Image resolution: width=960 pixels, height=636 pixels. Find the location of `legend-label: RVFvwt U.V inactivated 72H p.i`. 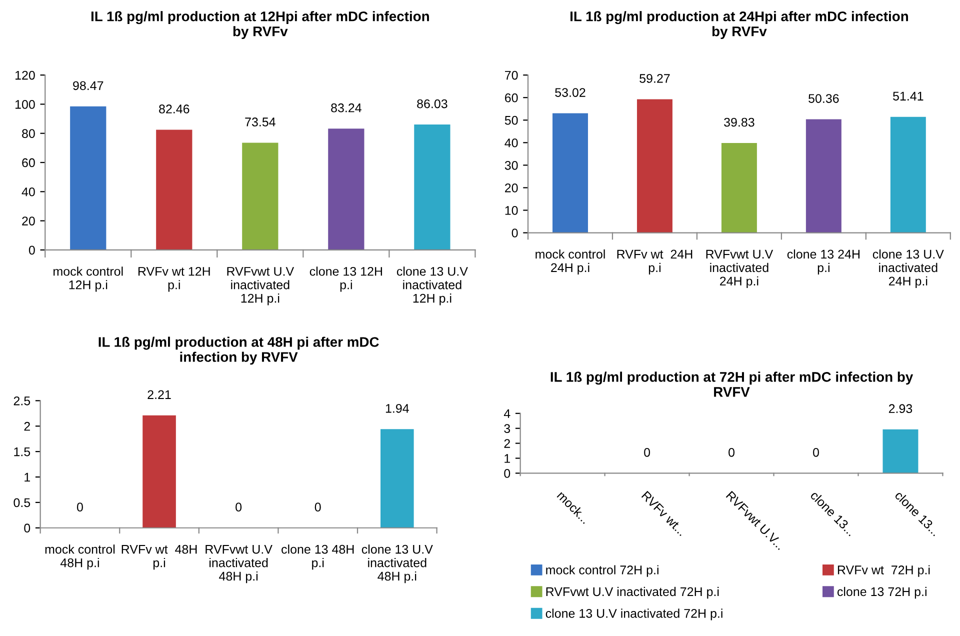

legend-label: RVFvwt U.V inactivated 72H p.i is located at coordinates (632, 592).